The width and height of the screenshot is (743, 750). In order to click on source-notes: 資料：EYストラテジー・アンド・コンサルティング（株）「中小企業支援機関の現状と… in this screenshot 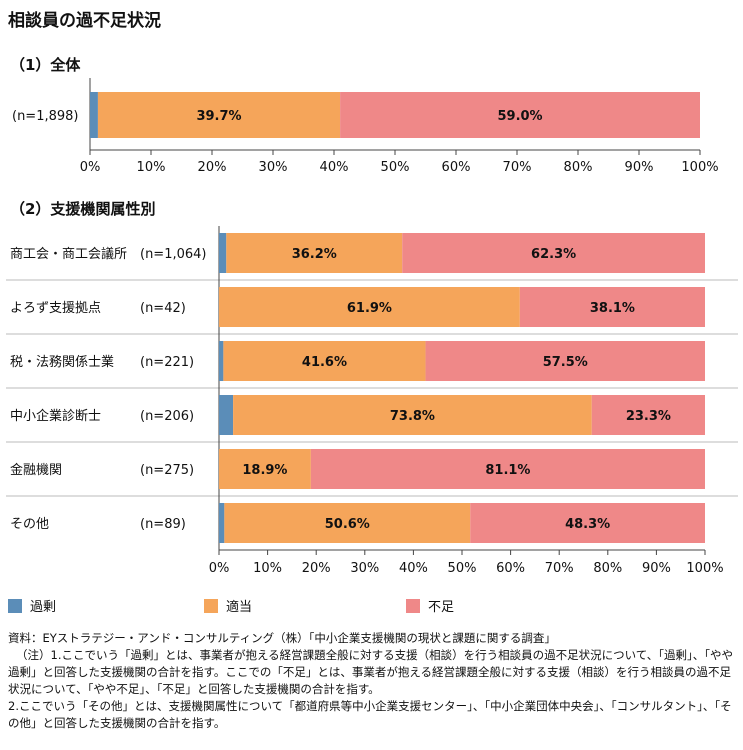, I will do `click(372, 681)`.